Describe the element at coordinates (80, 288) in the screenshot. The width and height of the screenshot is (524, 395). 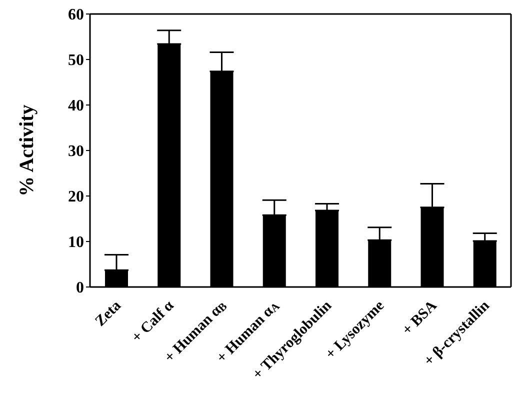
I see `y-tick-label: 0` at that location.